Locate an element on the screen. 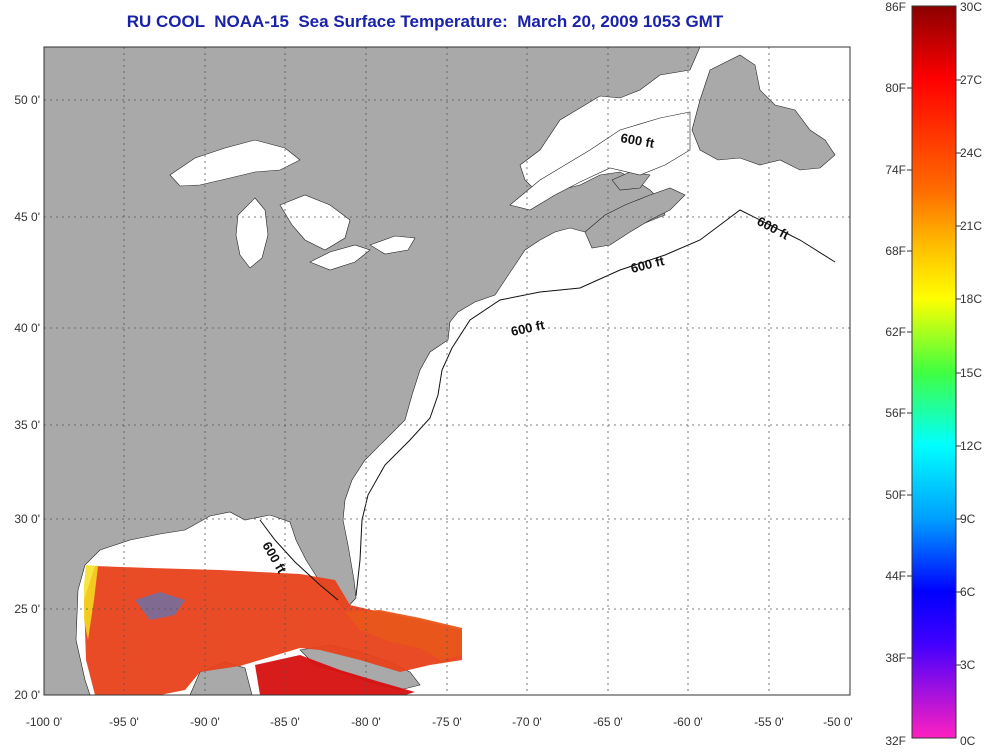 This screenshot has width=984, height=754. colorbar-f-label-56: 56F is located at coordinates (895, 413).